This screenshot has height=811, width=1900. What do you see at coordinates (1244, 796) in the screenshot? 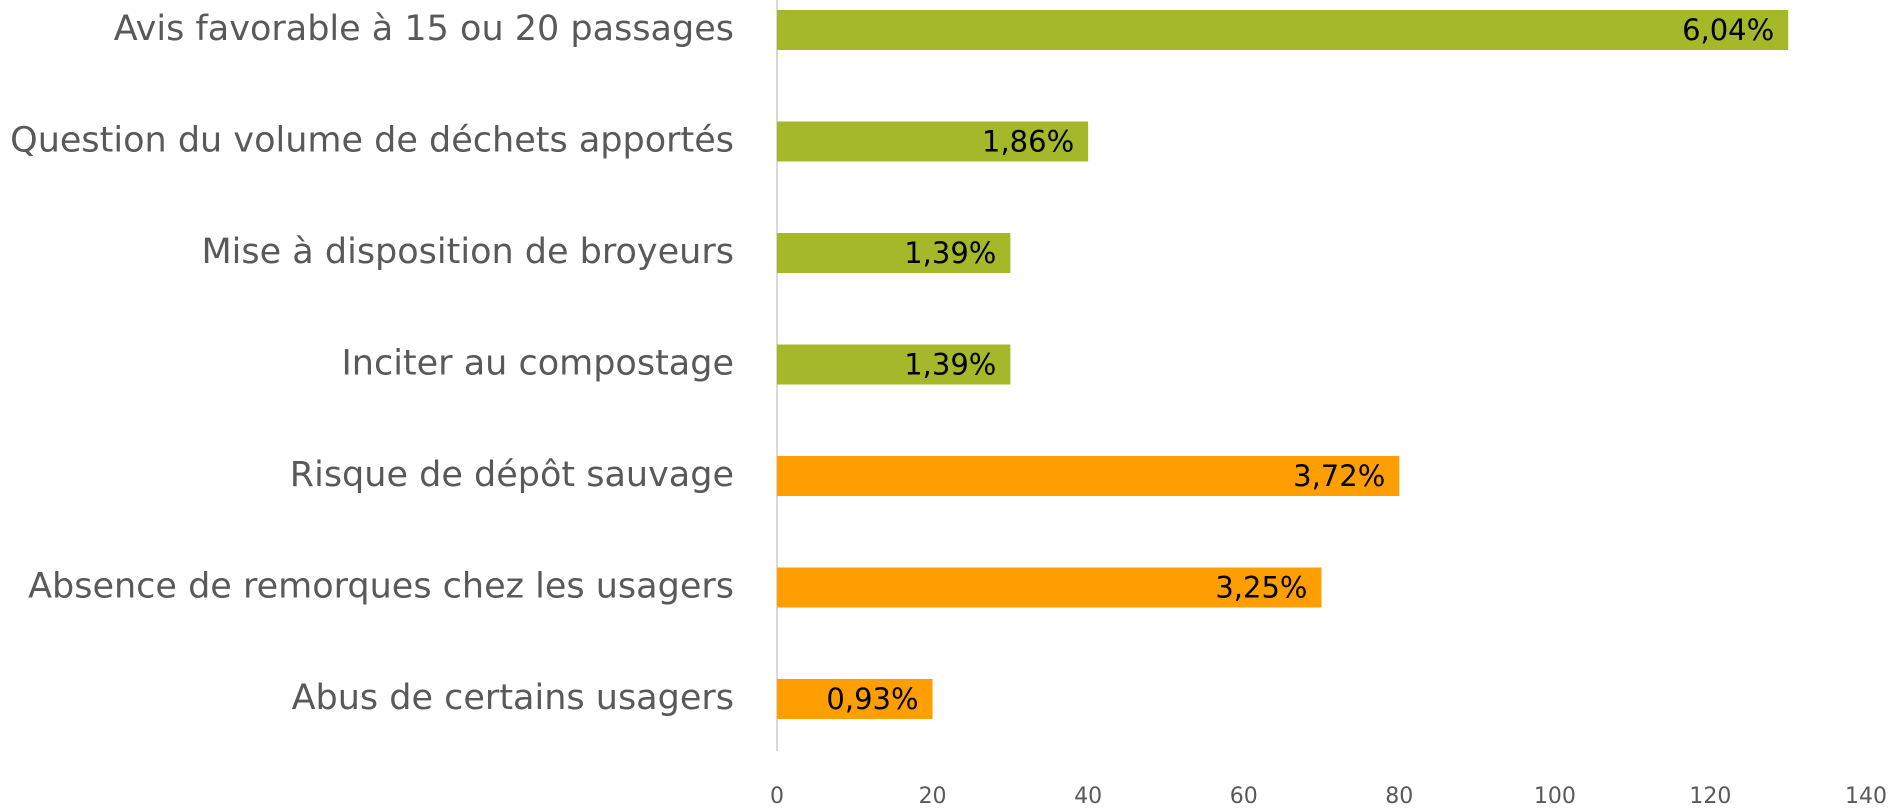
I see `x-tick-label: 60` at bounding box center [1244, 796].